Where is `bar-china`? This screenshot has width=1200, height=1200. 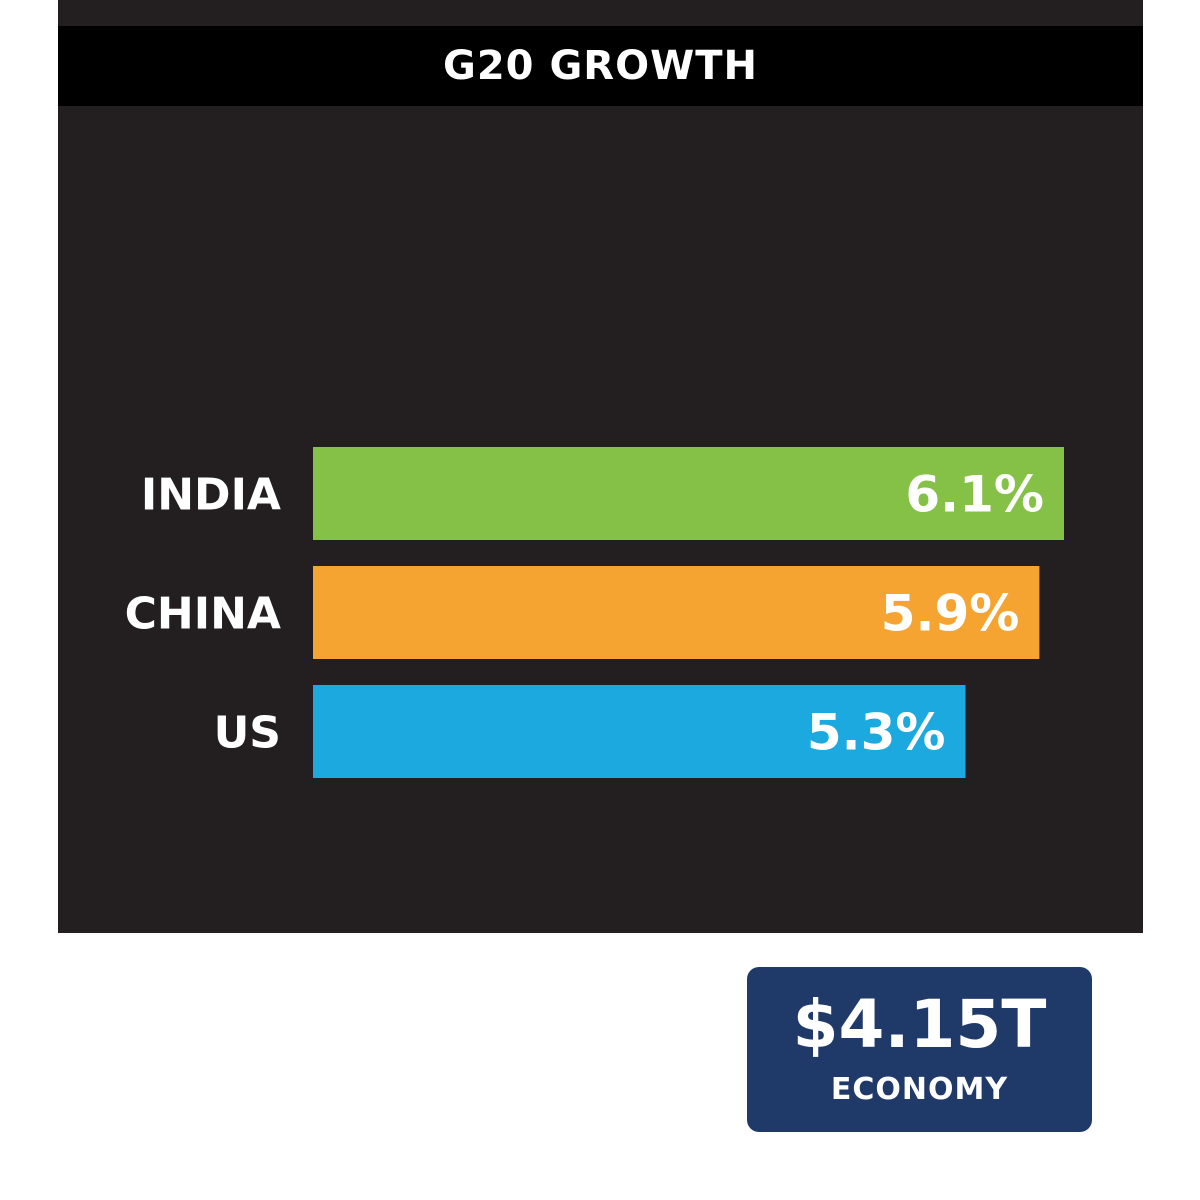
bar-china is located at coordinates (676, 612).